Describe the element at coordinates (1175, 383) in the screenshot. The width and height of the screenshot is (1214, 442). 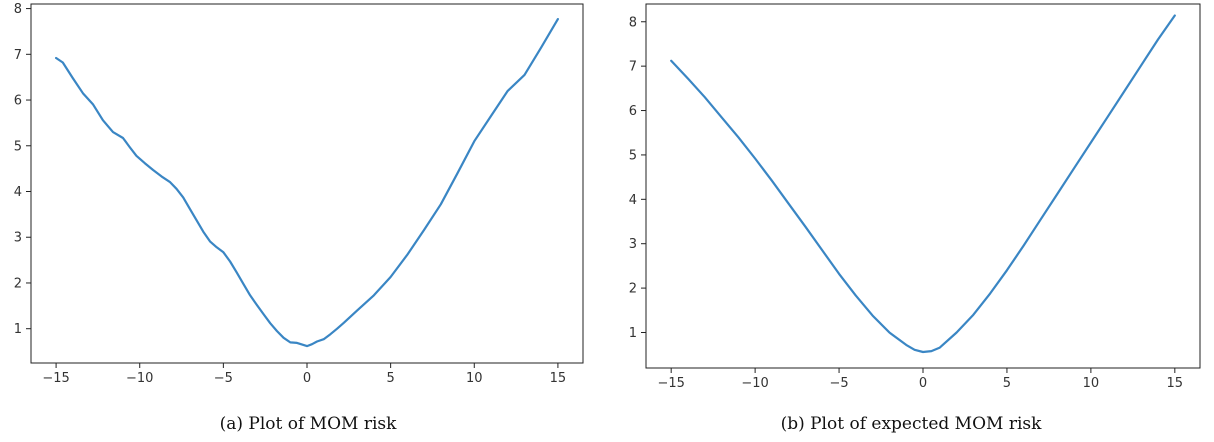
I see `x-tick-label-b: 15` at that location.